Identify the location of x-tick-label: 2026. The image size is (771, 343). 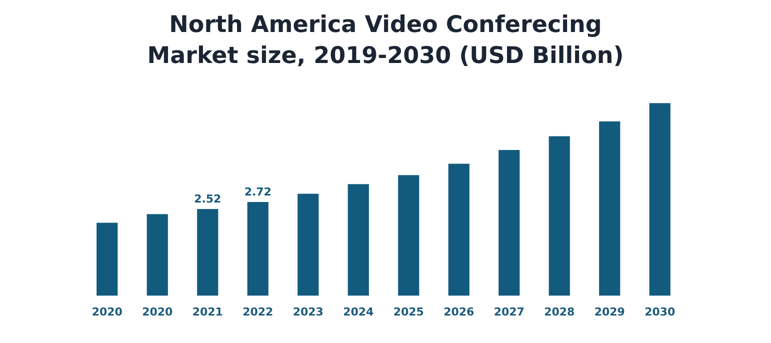
(459, 311).